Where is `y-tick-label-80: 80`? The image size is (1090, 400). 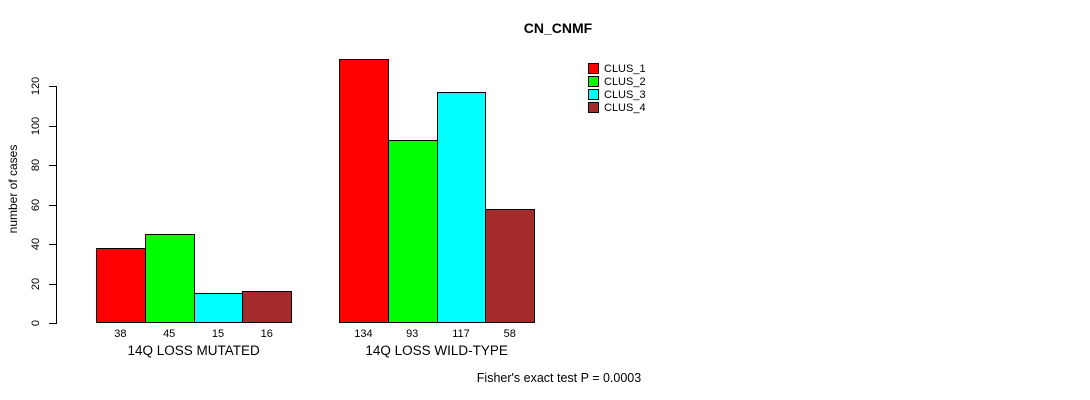 y-tick-label-80: 80 is located at coordinates (36, 165).